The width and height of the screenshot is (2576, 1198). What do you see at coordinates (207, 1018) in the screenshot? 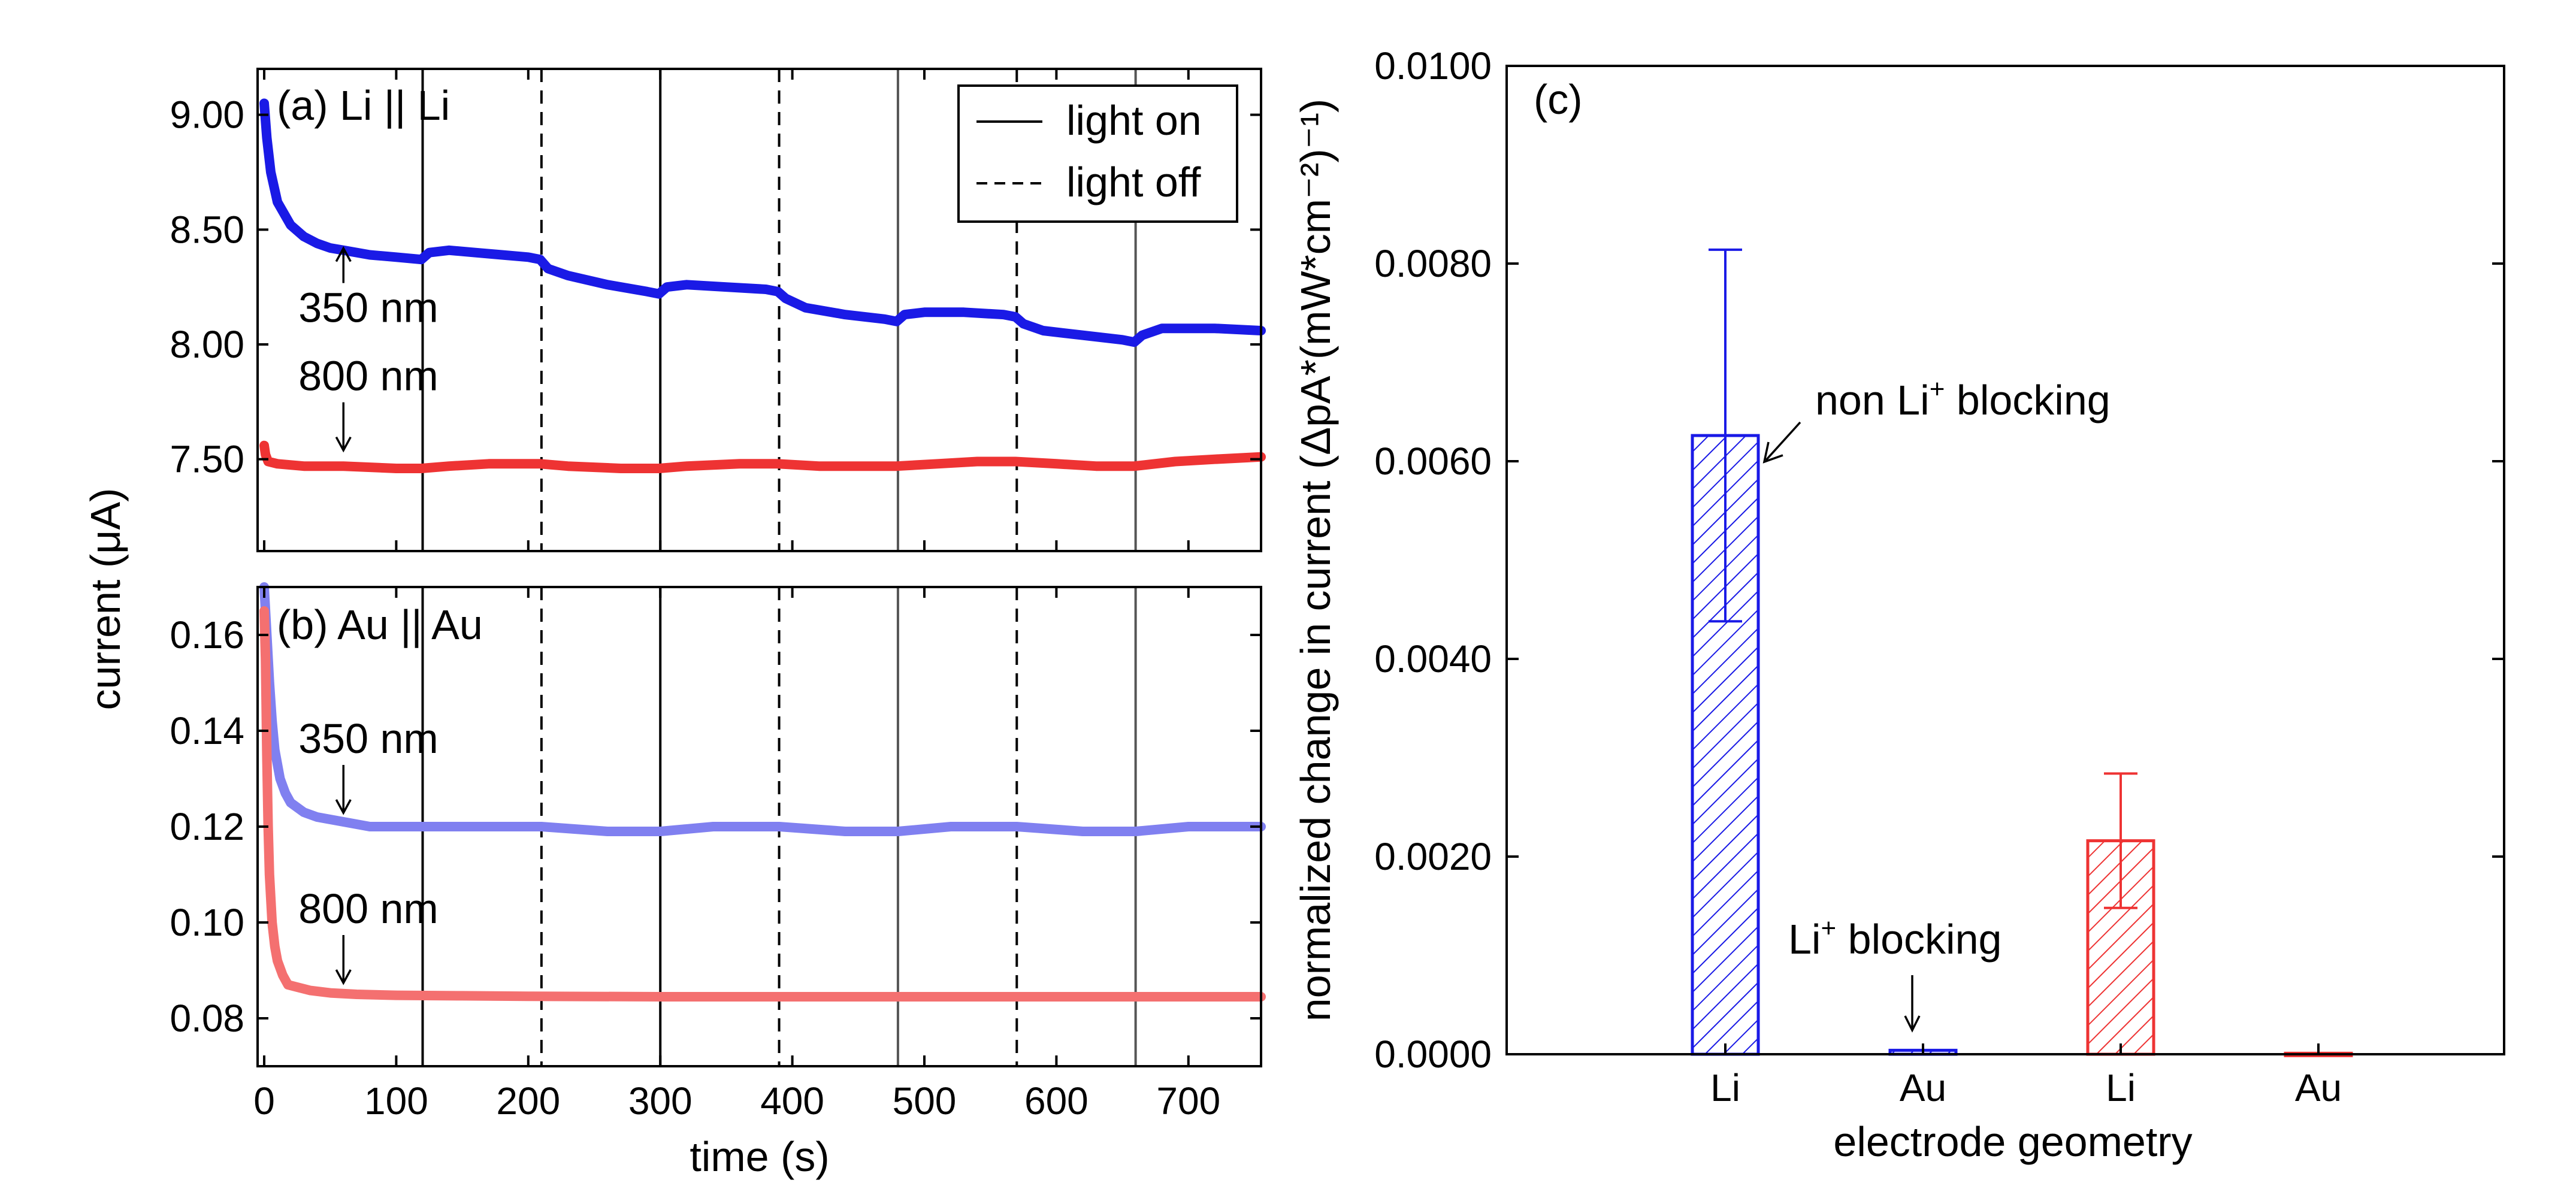
I see `y-tick-label: 0.08` at bounding box center [207, 1018].